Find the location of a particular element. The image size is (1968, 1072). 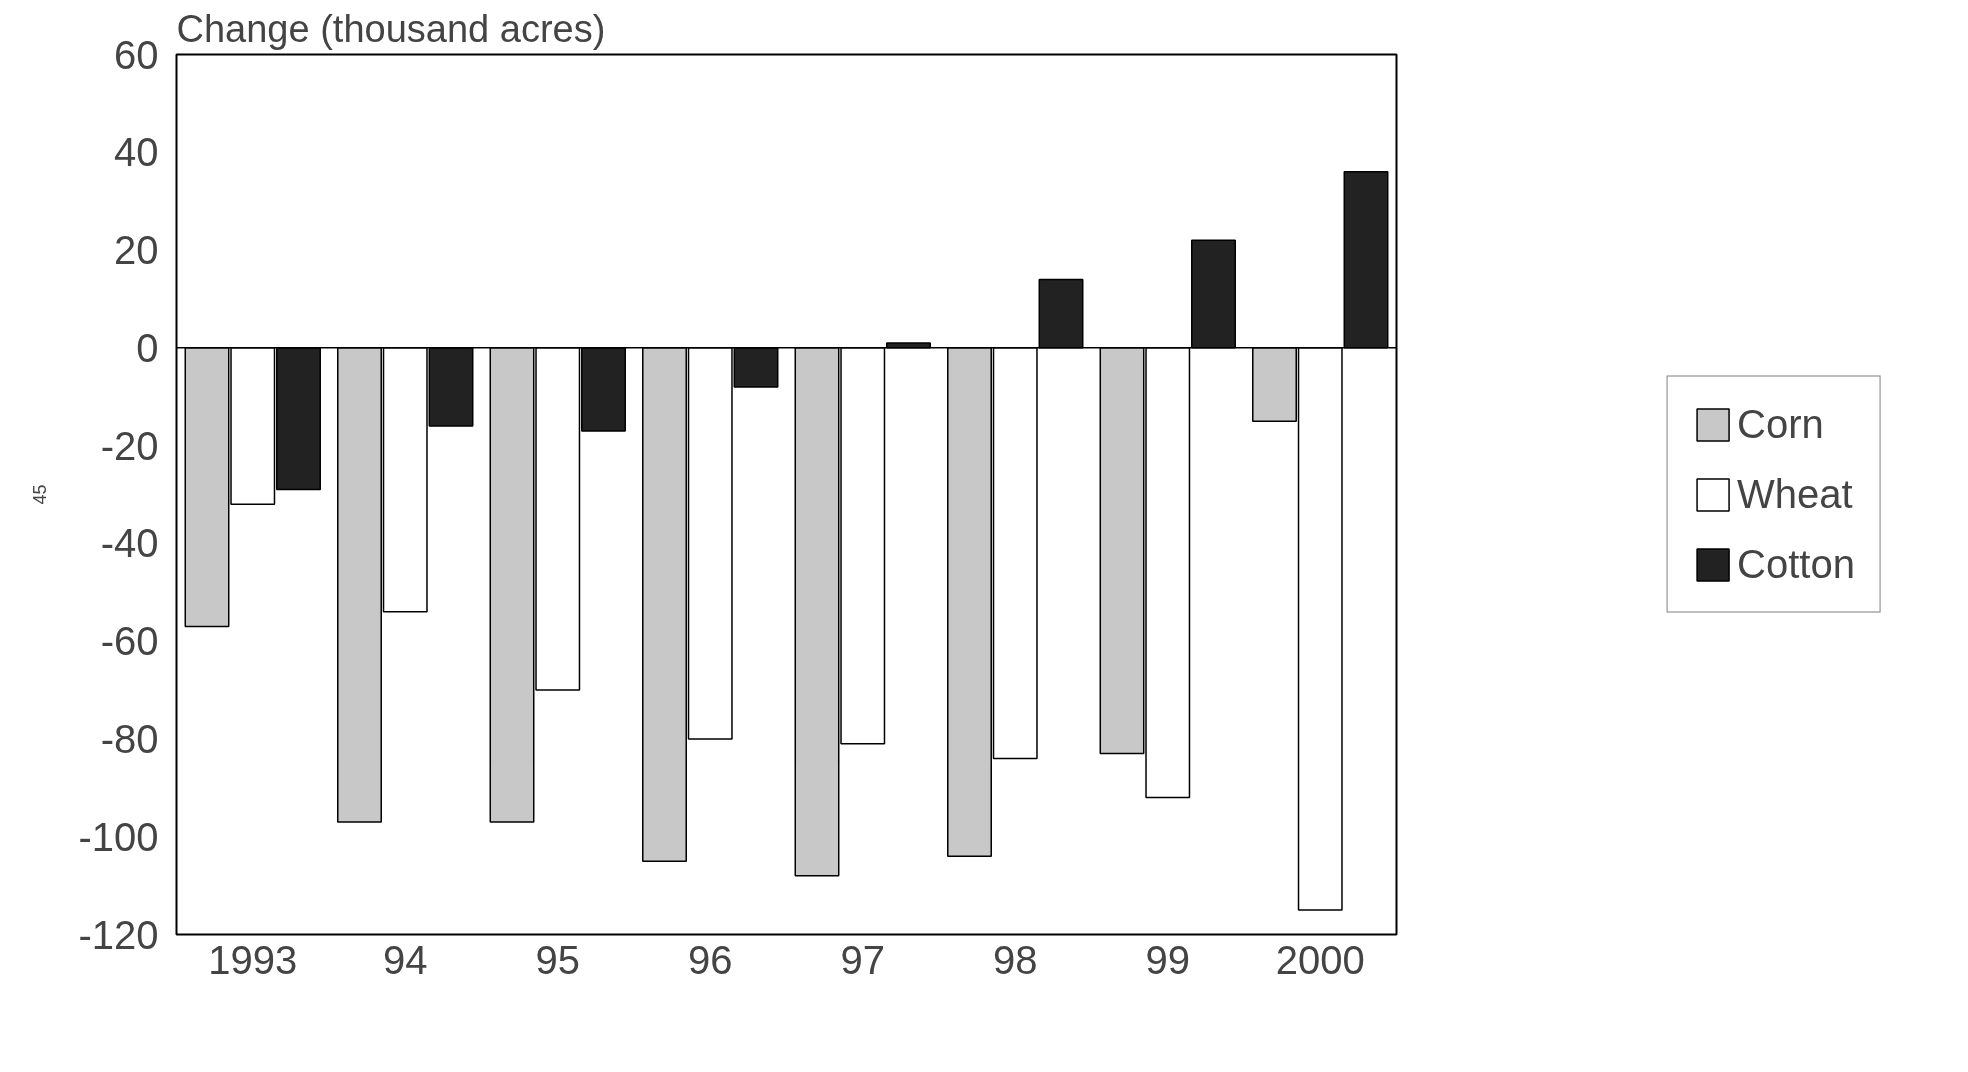

x-tick-label: 97 is located at coordinates (862, 959).